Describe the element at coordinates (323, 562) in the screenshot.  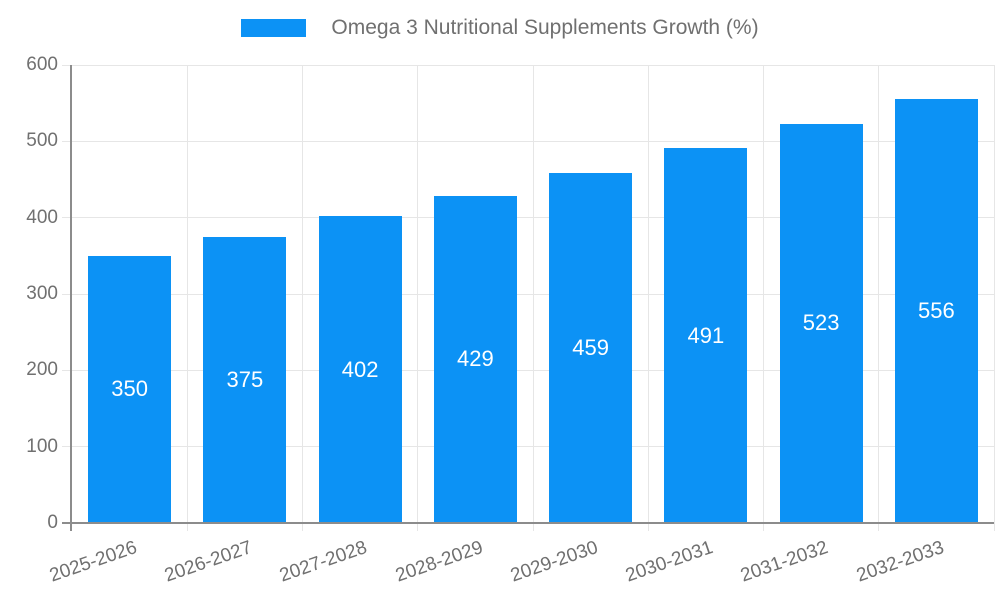
I see `x-tick-label: 2027-2028` at that location.